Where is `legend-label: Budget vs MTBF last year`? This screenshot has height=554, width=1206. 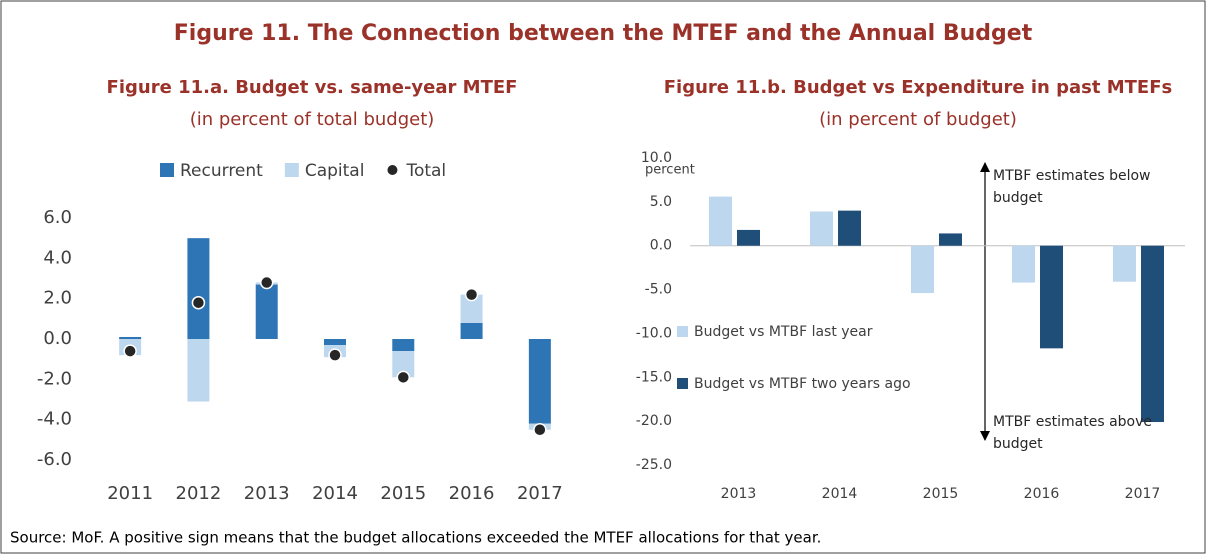 legend-label: Budget vs MTBF last year is located at coordinates (783, 332).